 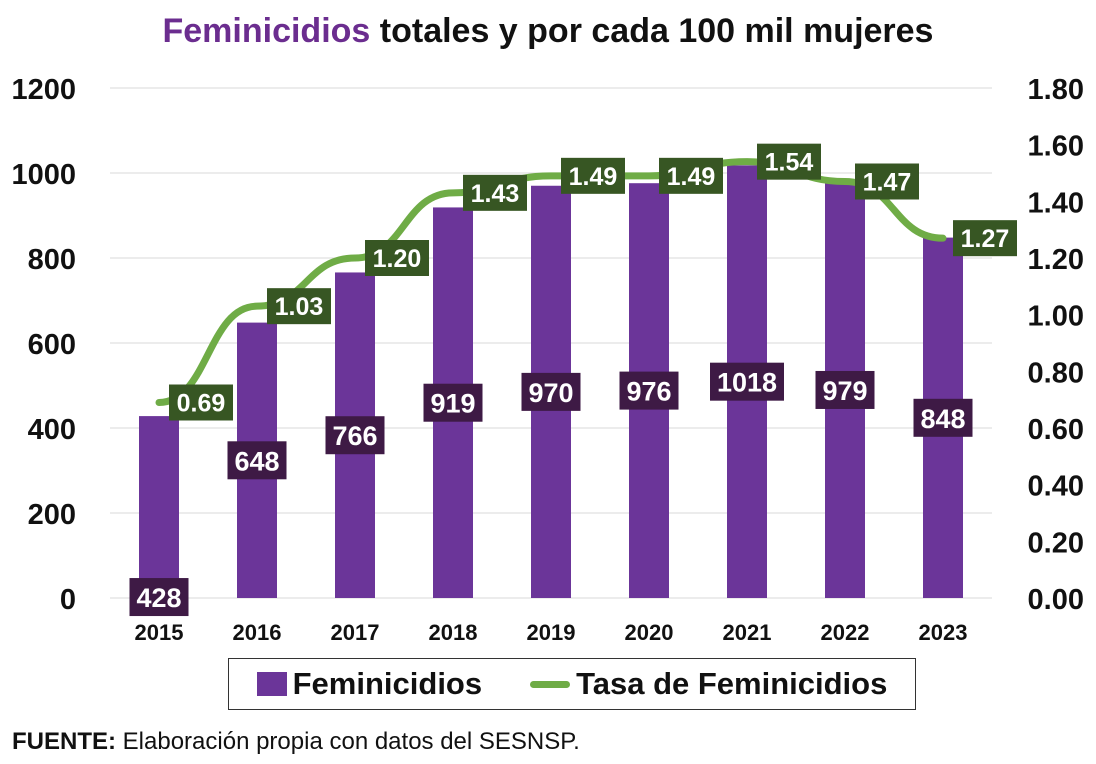 What do you see at coordinates (845, 632) in the screenshot?
I see `x-axis-tick-label: 2022` at bounding box center [845, 632].